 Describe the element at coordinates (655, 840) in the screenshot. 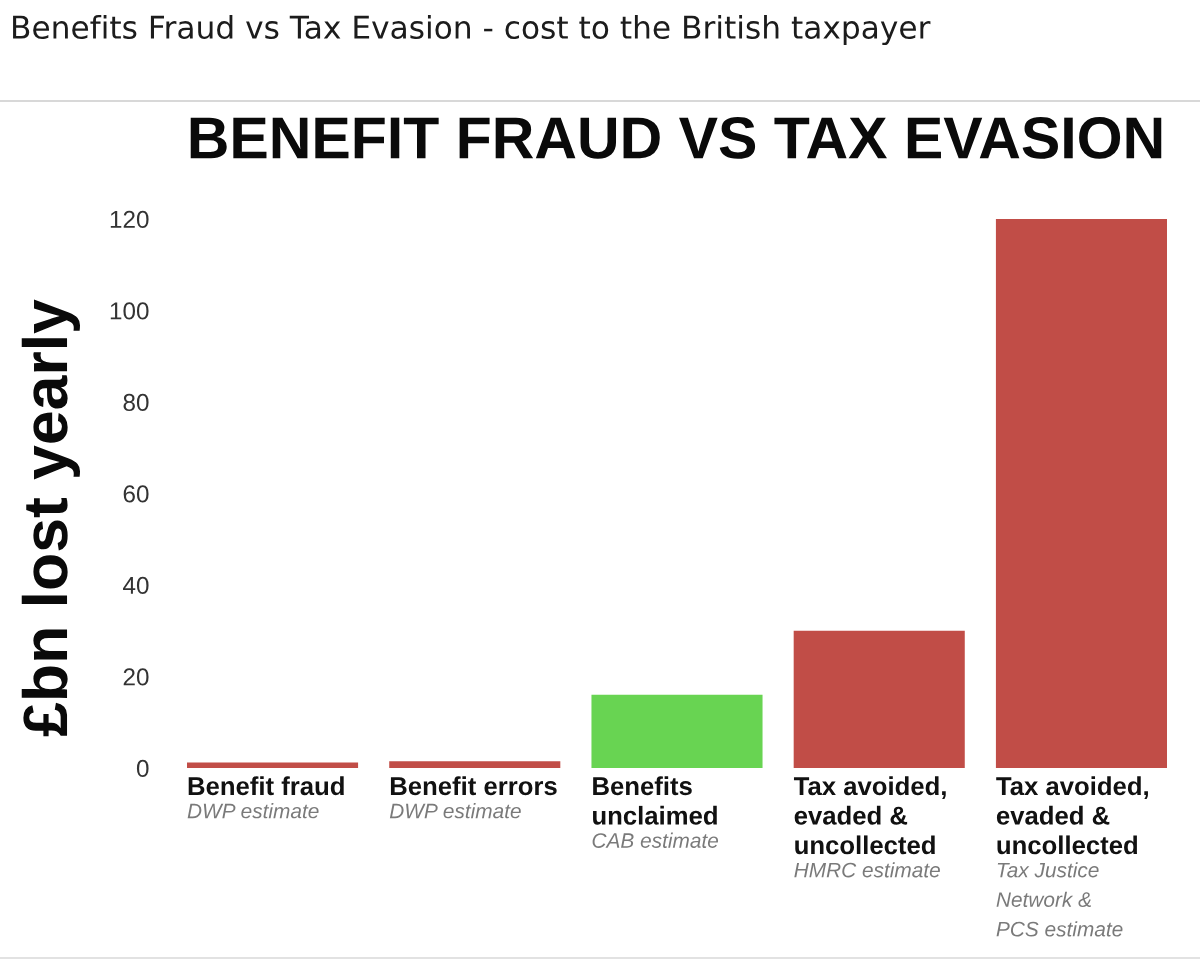

I see `text: CAB estimate` at that location.